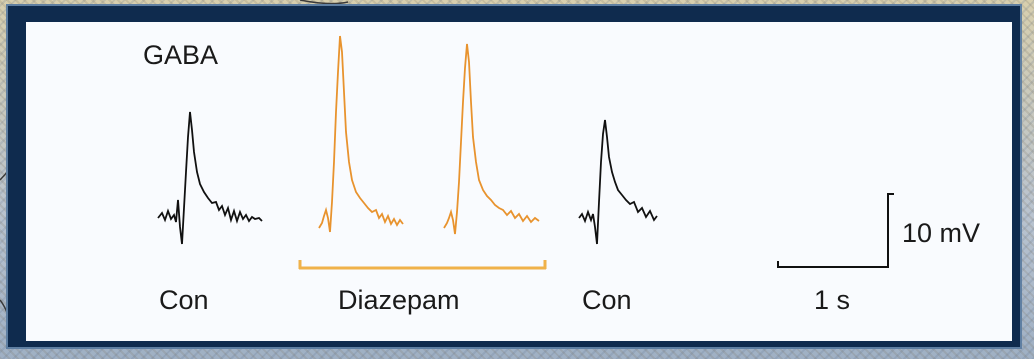 This screenshot has width=1034, height=359. What do you see at coordinates (181, 55) in the screenshot?
I see `figure-title: GABA` at bounding box center [181, 55].